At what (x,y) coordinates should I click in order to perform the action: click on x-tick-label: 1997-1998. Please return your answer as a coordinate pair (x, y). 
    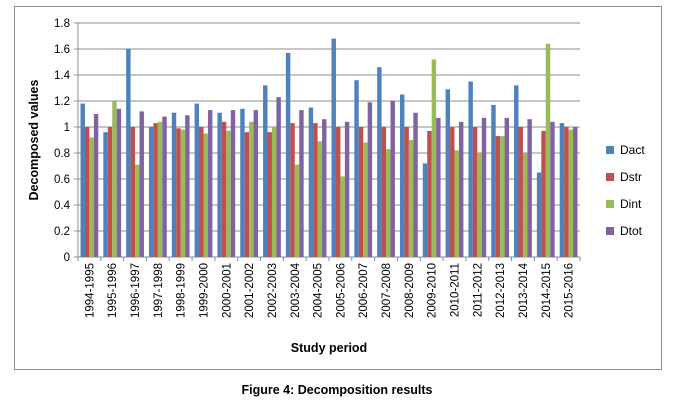
    Looking at the image, I should click on (159, 290).